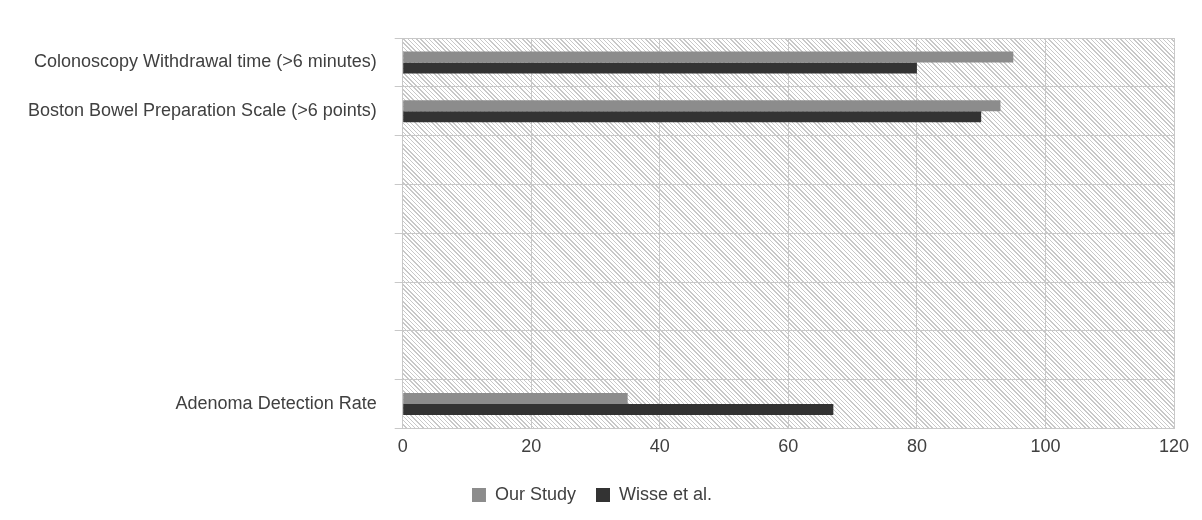 The image size is (1202, 520). Describe the element at coordinates (402, 446) in the screenshot. I see `x-tick-label: 0` at that location.